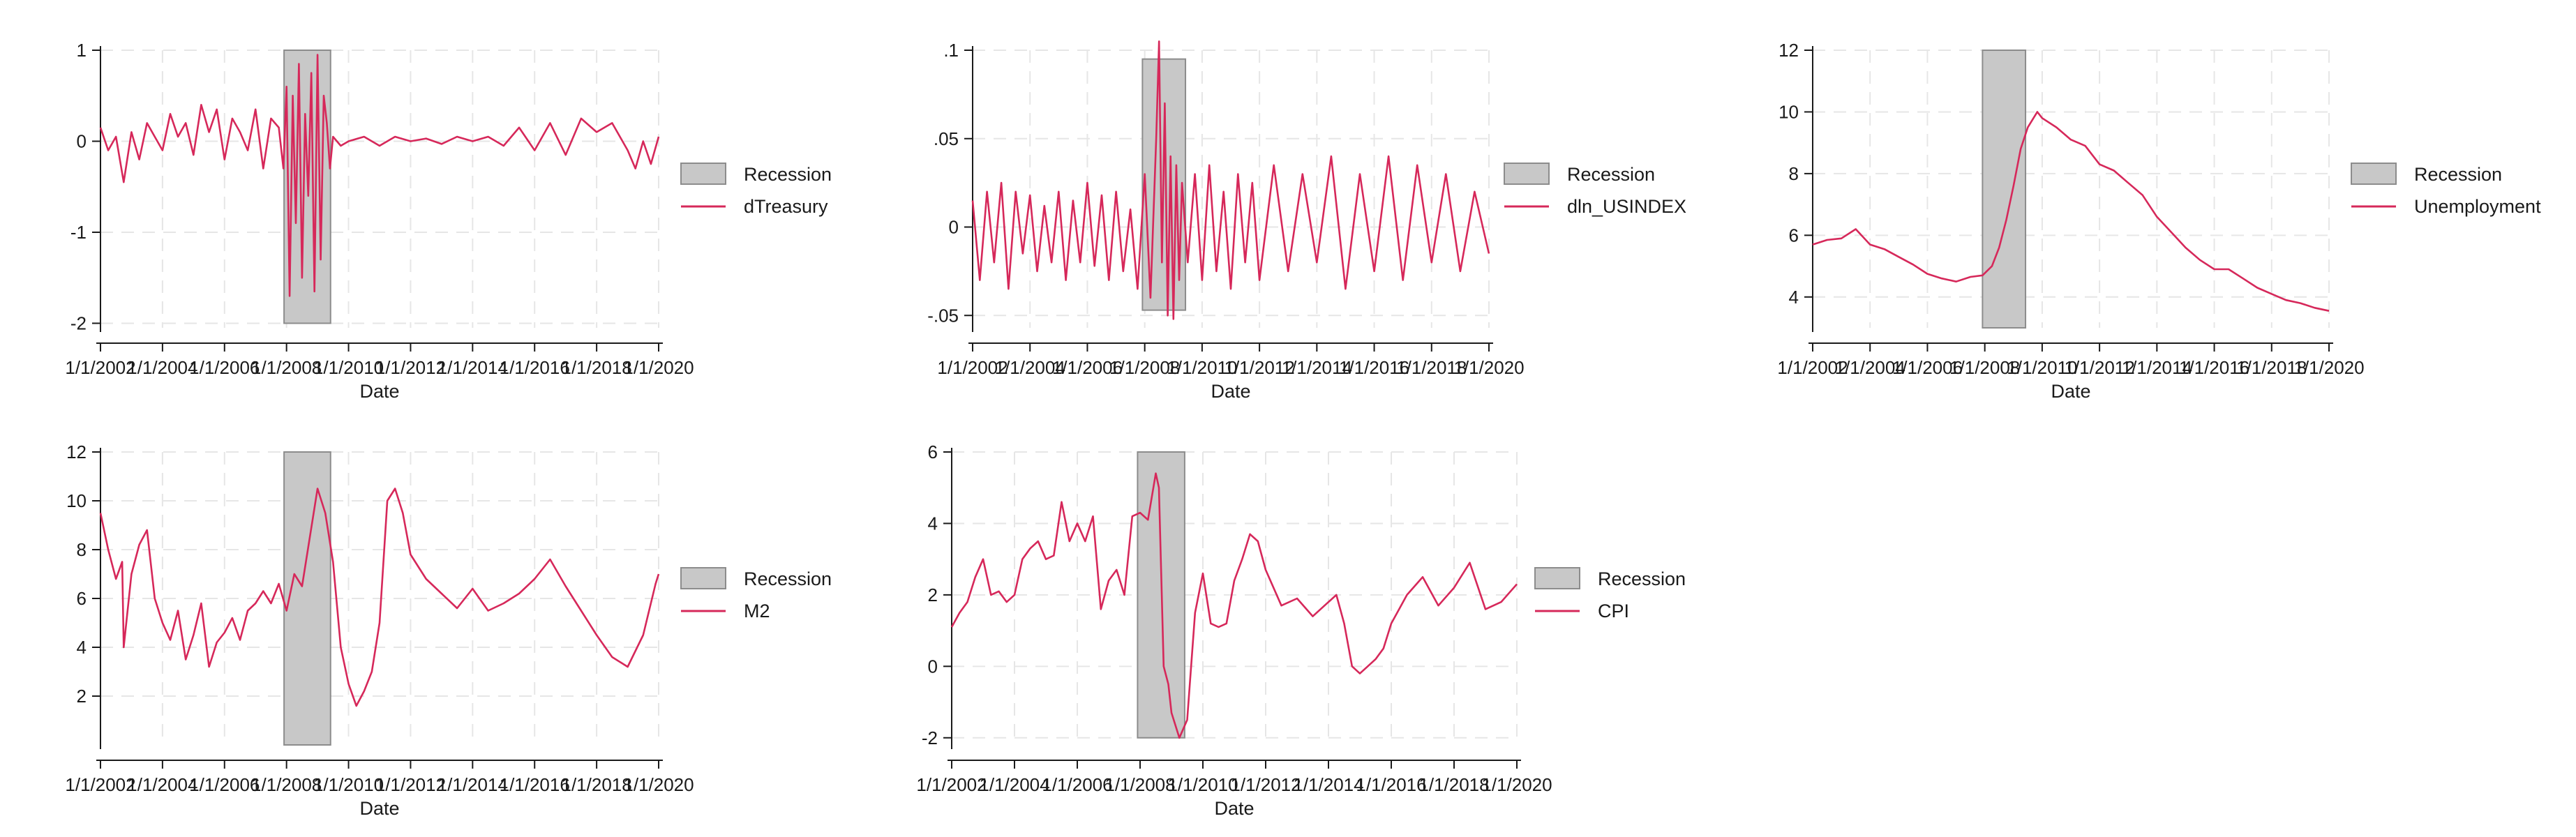  I want to click on series-line-dln_USINDEX, so click(1230, 180).